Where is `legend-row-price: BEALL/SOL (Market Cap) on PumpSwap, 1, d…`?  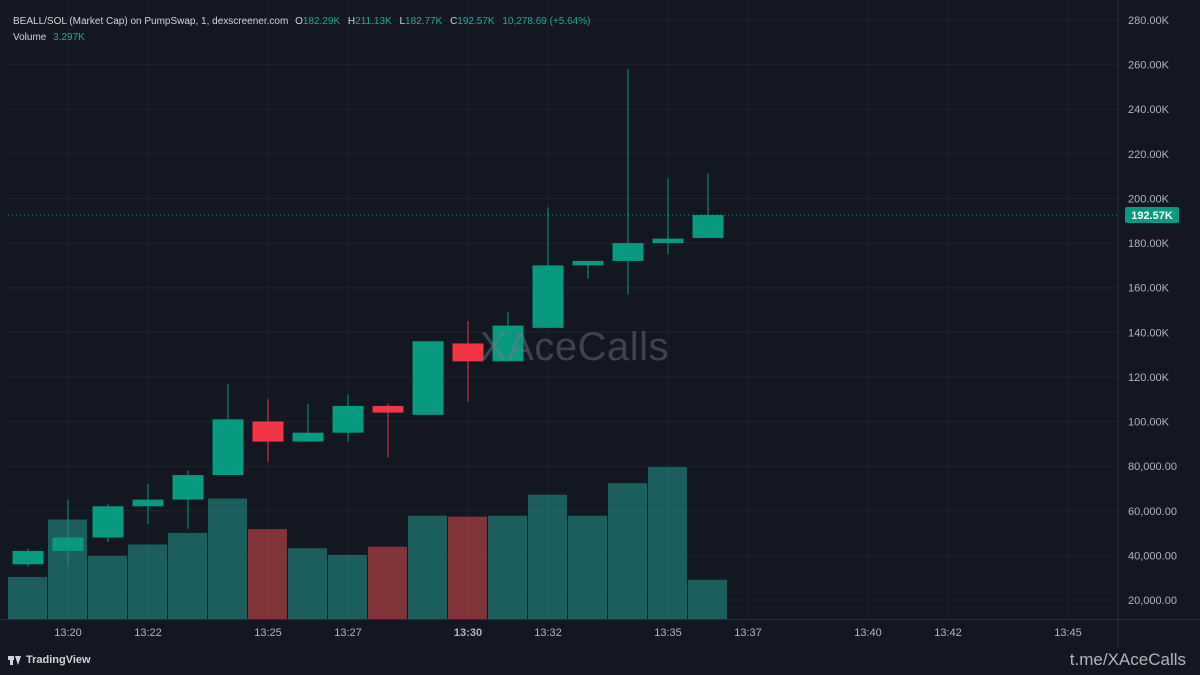
legend-row-price: BEALL/SOL (Market Cap) on PumpSwap, 1, d… is located at coordinates (301, 22).